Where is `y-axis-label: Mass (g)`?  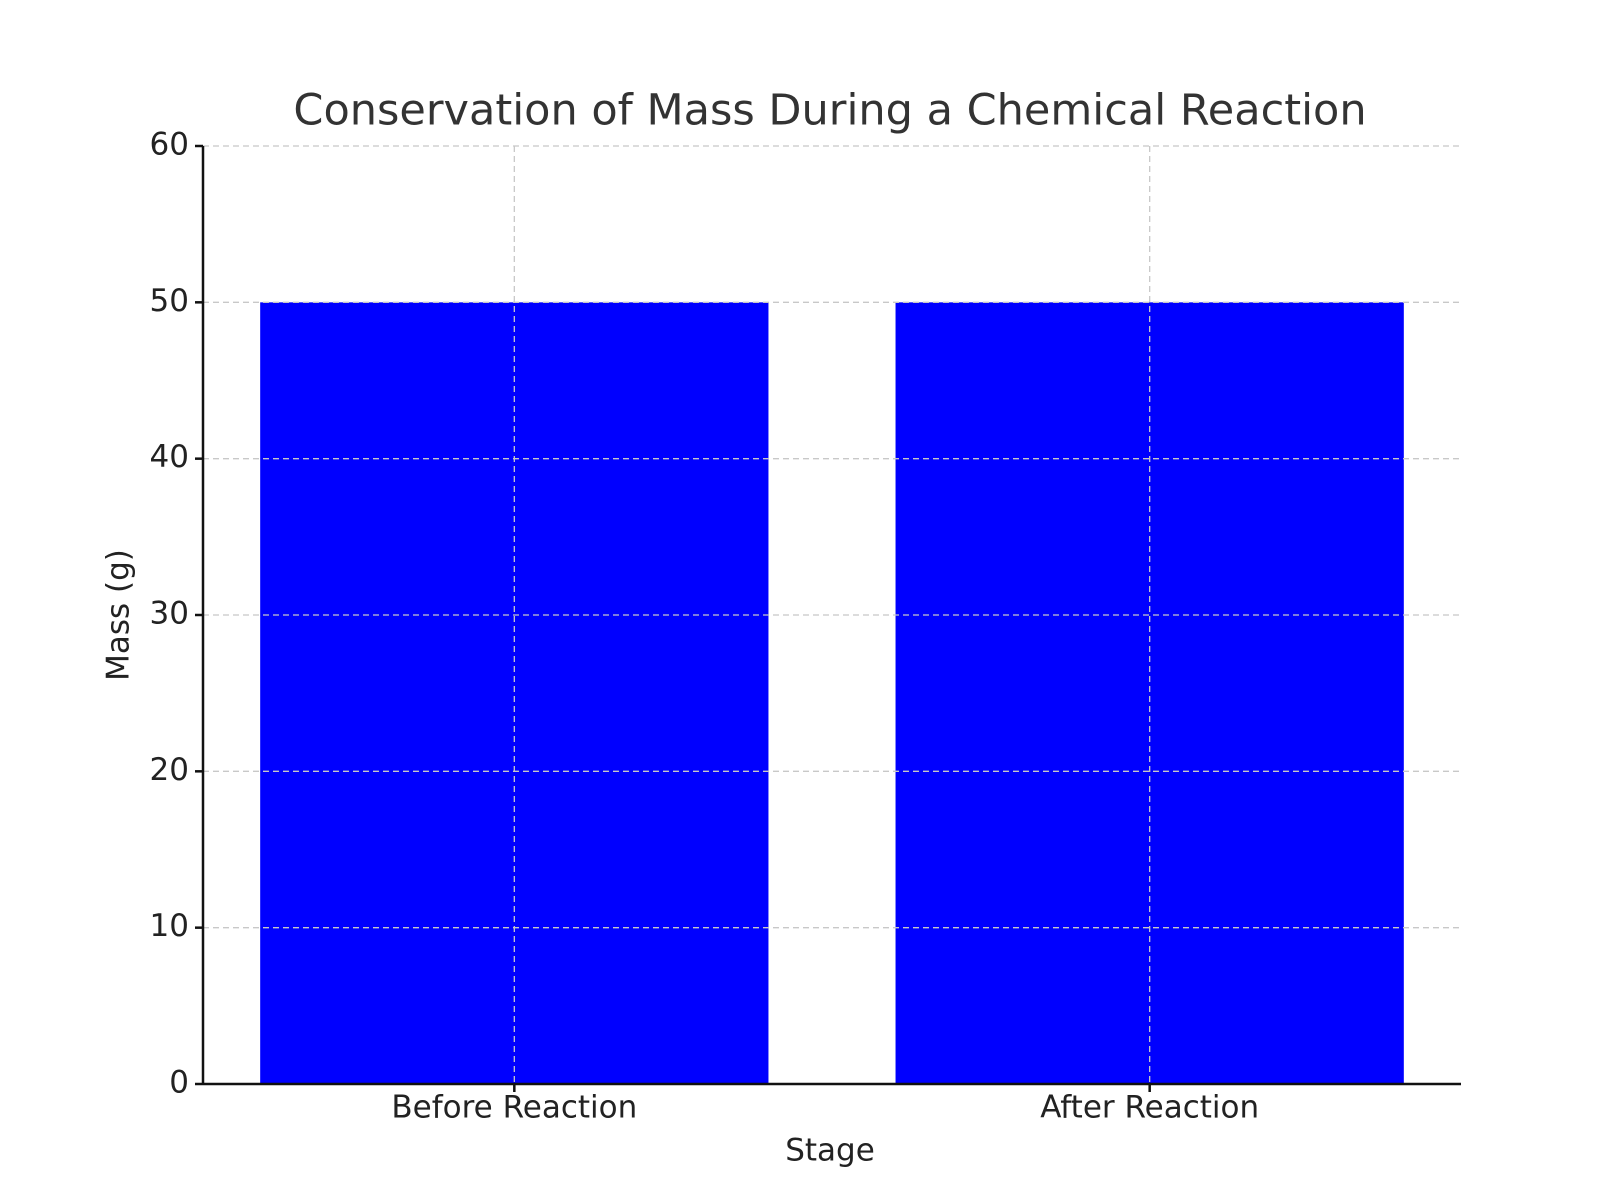 y-axis-label: Mass (g) is located at coordinates (119, 615).